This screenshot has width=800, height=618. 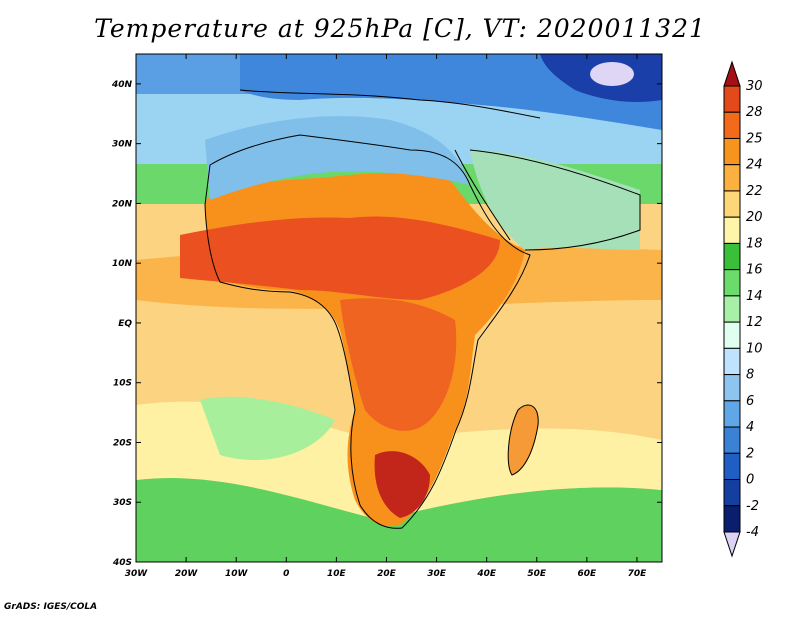 What do you see at coordinates (286, 574) in the screenshot?
I see `x-tick-label: 0` at bounding box center [286, 574].